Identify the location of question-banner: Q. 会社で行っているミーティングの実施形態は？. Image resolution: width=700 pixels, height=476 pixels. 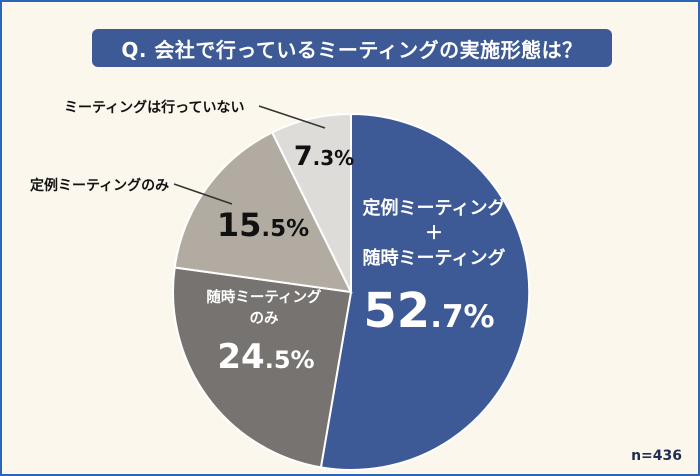
(352, 48).